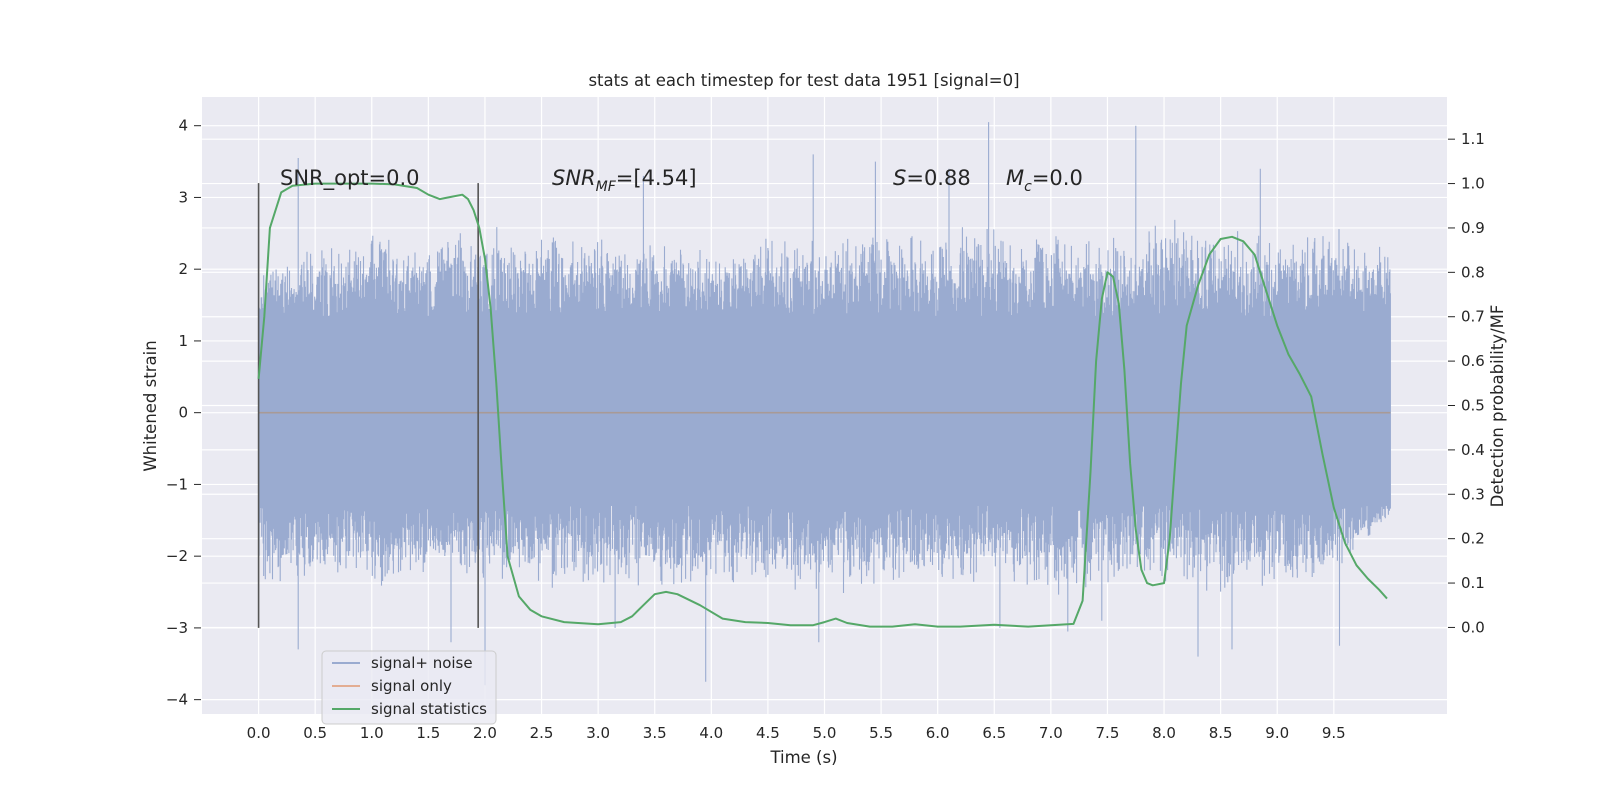 The image size is (1600, 800). I want to click on snr-mf-subscript: MF, so click(606, 187).